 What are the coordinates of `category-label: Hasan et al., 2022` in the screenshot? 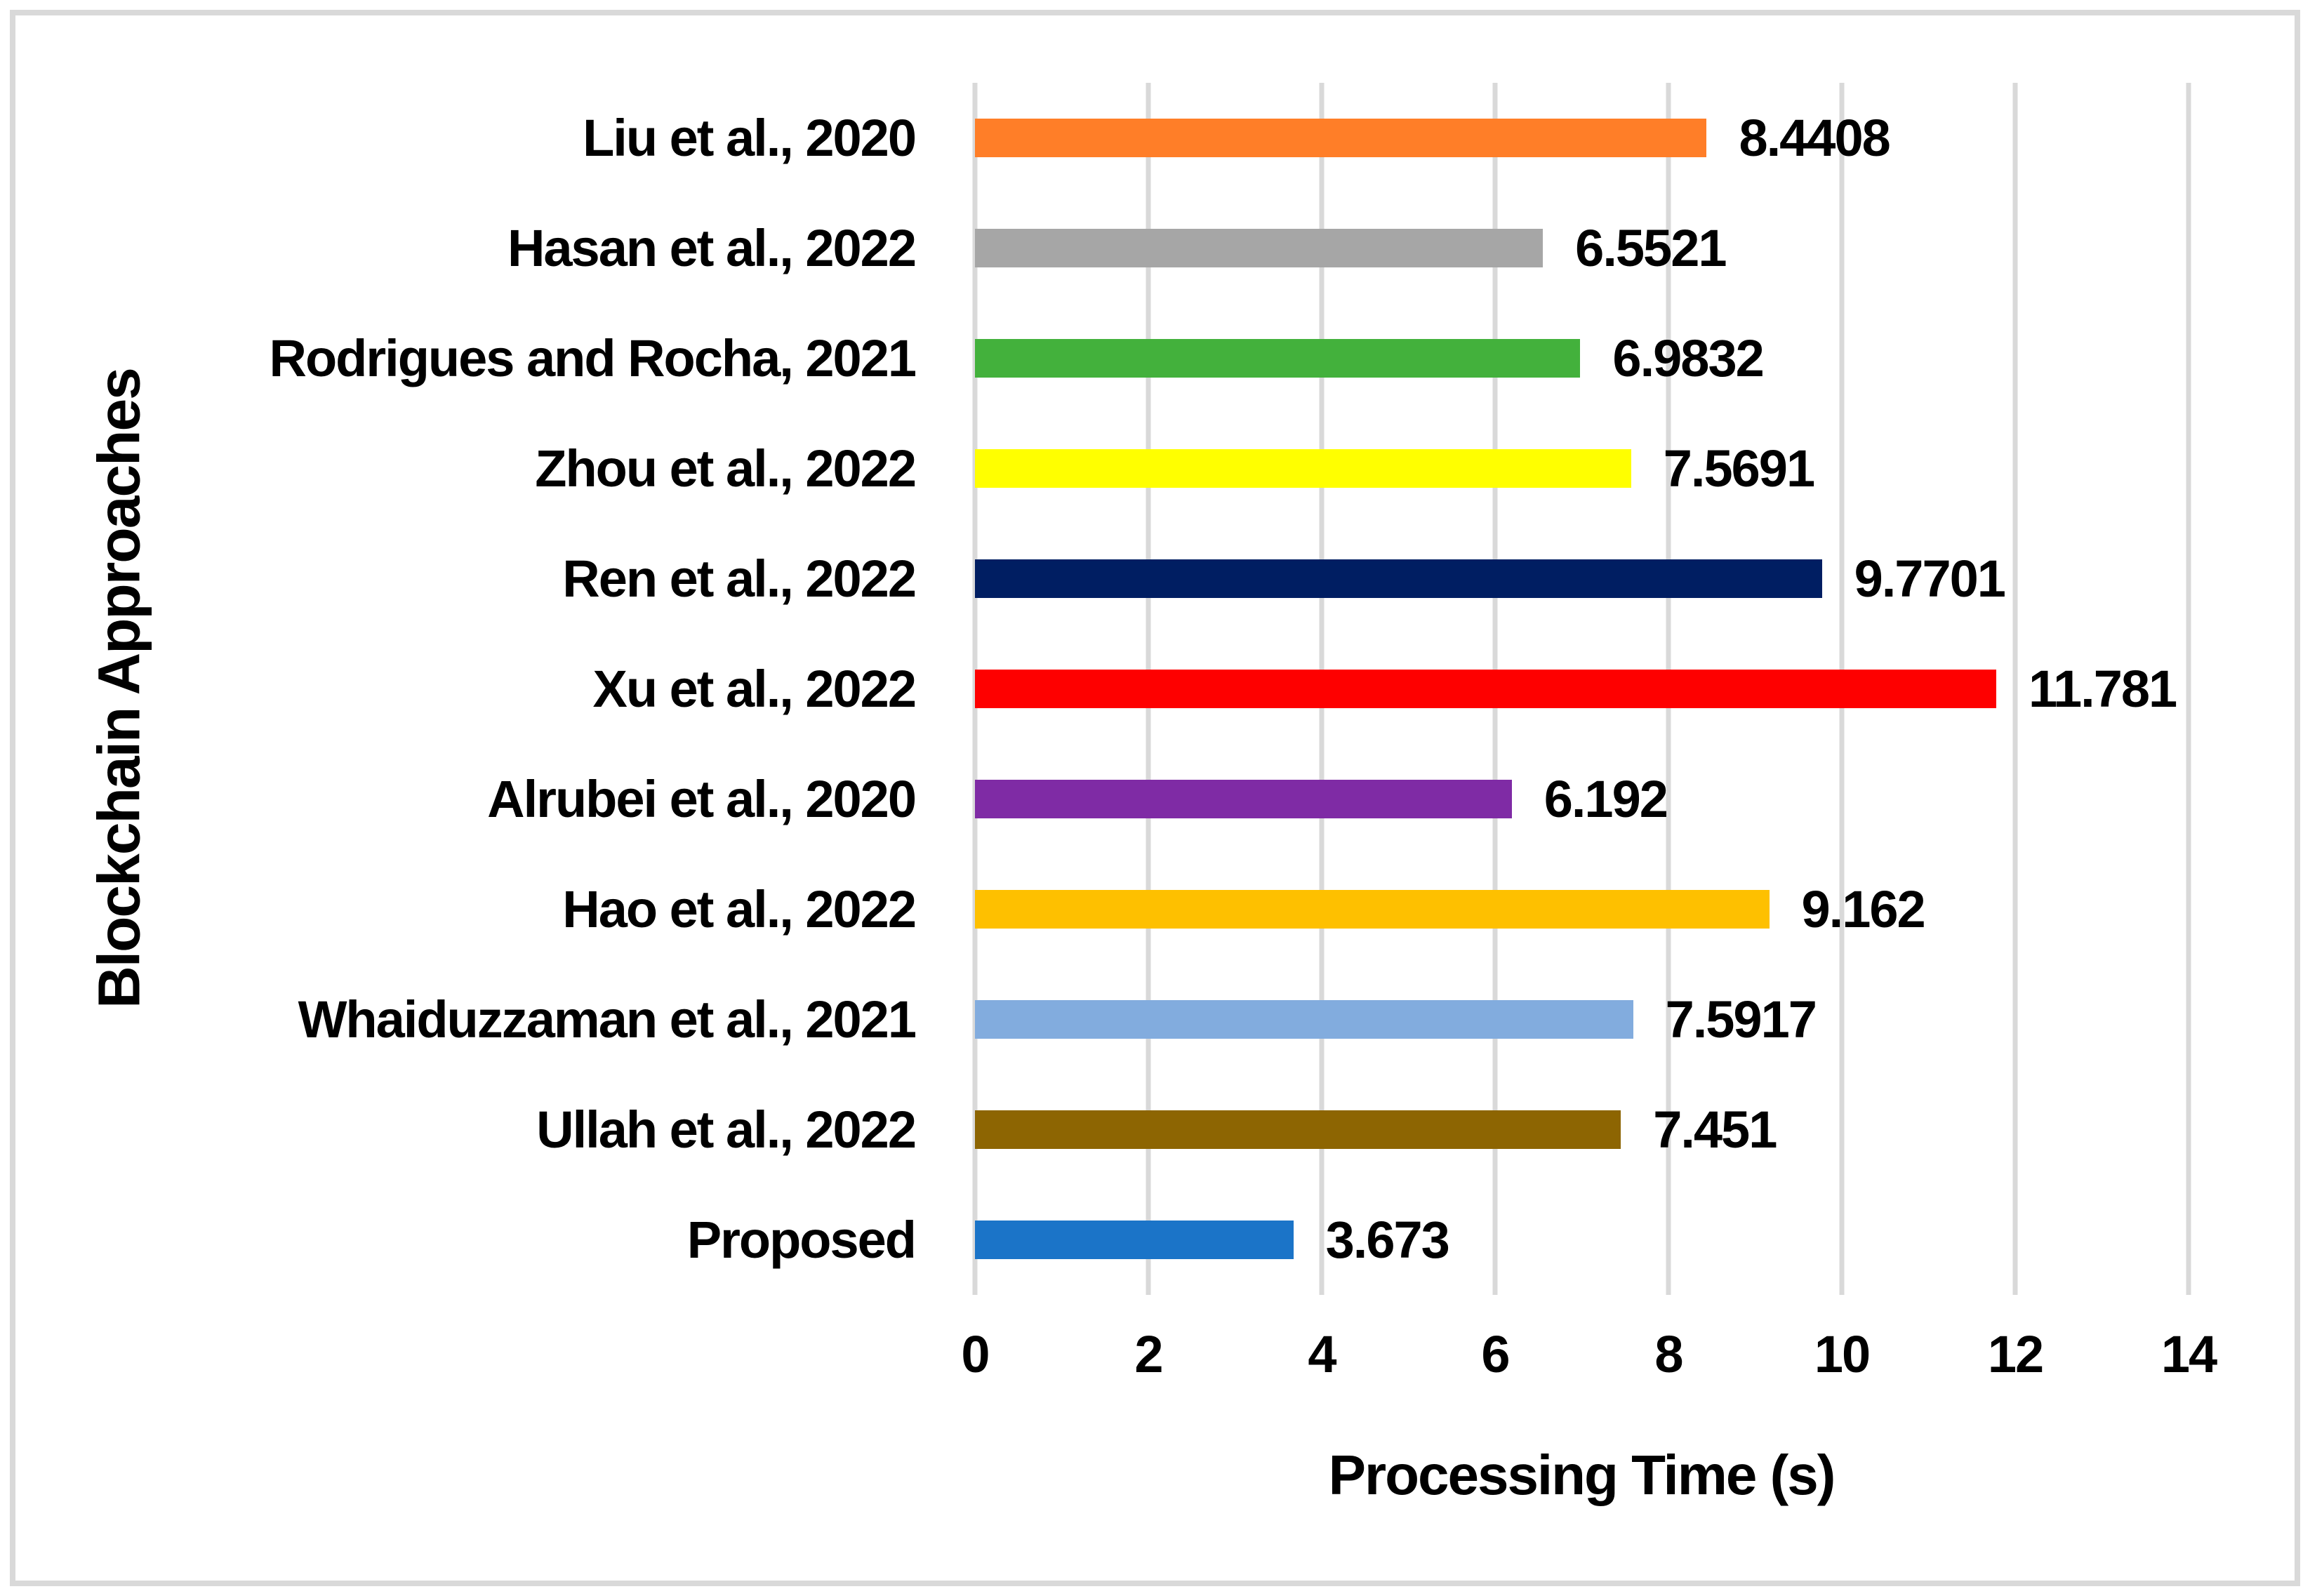 It's located at (712, 248).